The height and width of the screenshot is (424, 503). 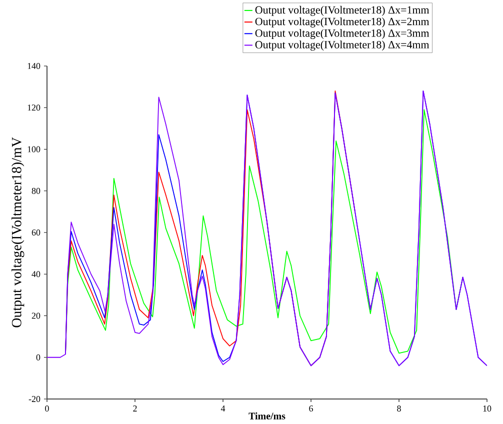 What do you see at coordinates (47, 409) in the screenshot?
I see `x-tick-label: 0` at bounding box center [47, 409].